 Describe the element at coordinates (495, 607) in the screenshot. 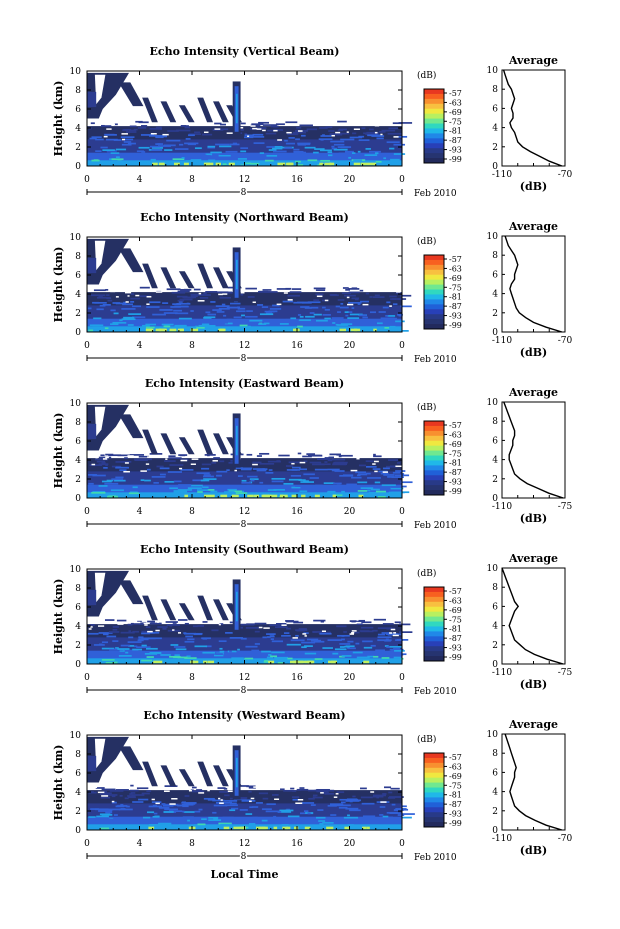

I see `profile-y-tick-label: 6` at that location.